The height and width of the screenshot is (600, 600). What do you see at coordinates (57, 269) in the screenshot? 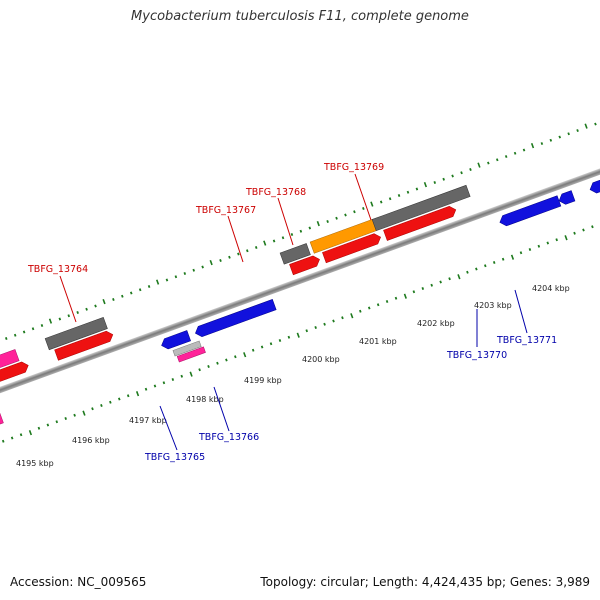
I see `gene-label: TBFG_13764` at bounding box center [57, 269].